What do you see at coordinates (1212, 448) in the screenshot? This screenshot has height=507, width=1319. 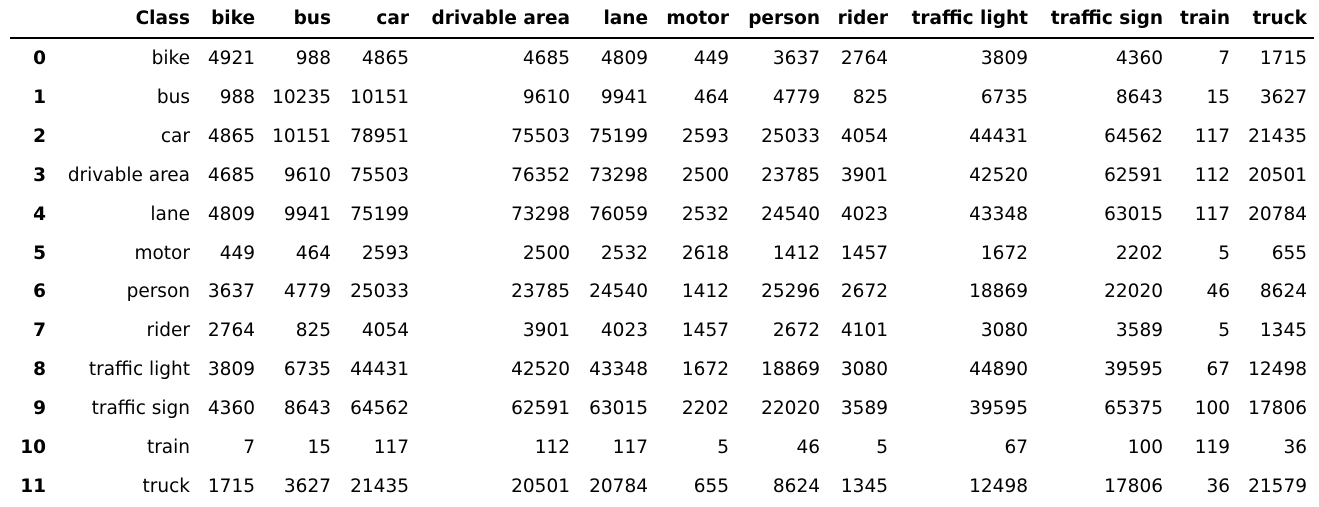 I see `cell-train: 119` at bounding box center [1212, 448].